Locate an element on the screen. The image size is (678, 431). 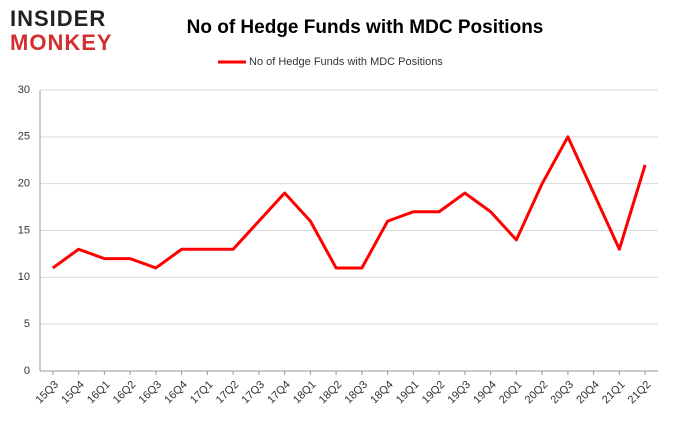
chart-title: No of Hedge Funds with MDC Positions is located at coordinates (365, 27).